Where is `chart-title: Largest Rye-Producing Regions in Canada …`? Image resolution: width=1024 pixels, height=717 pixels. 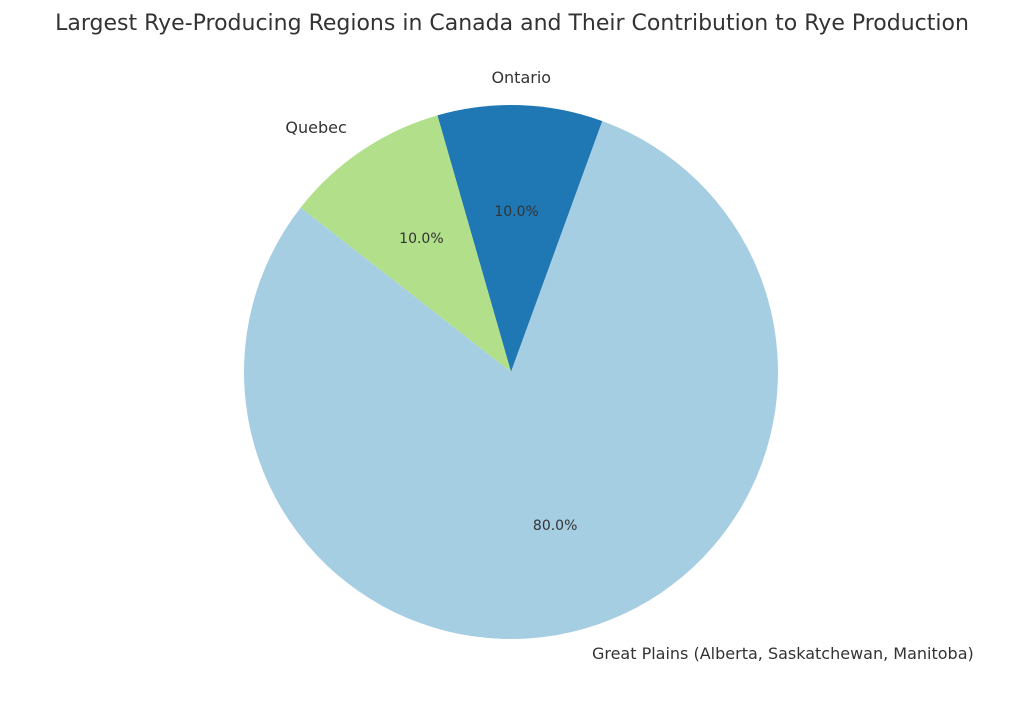
chart-title: Largest Rye-Producing Regions in Canada … is located at coordinates (512, 23).